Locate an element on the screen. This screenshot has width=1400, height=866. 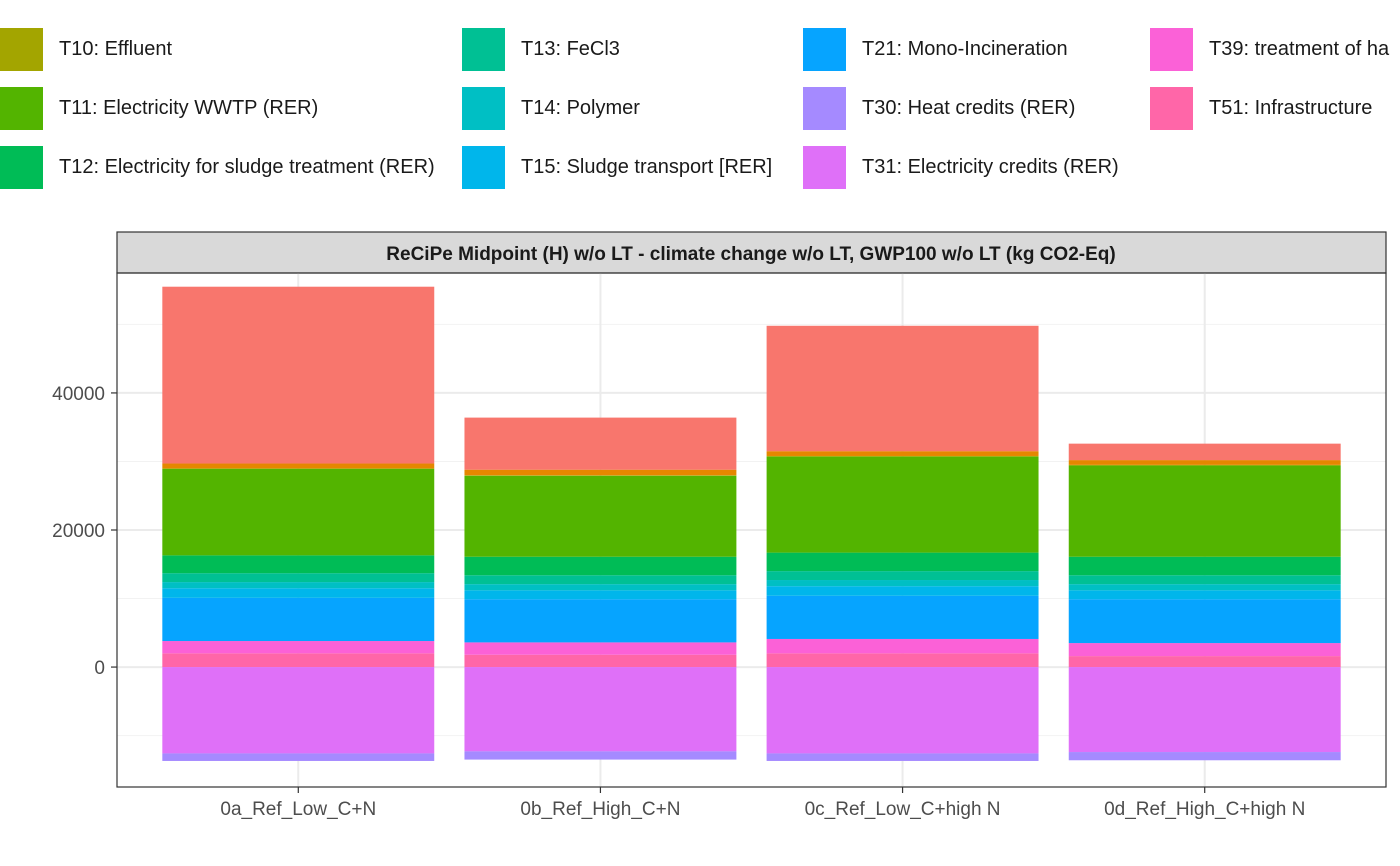
y-axis: 0 20000 40000 is located at coordinates (84, 531).